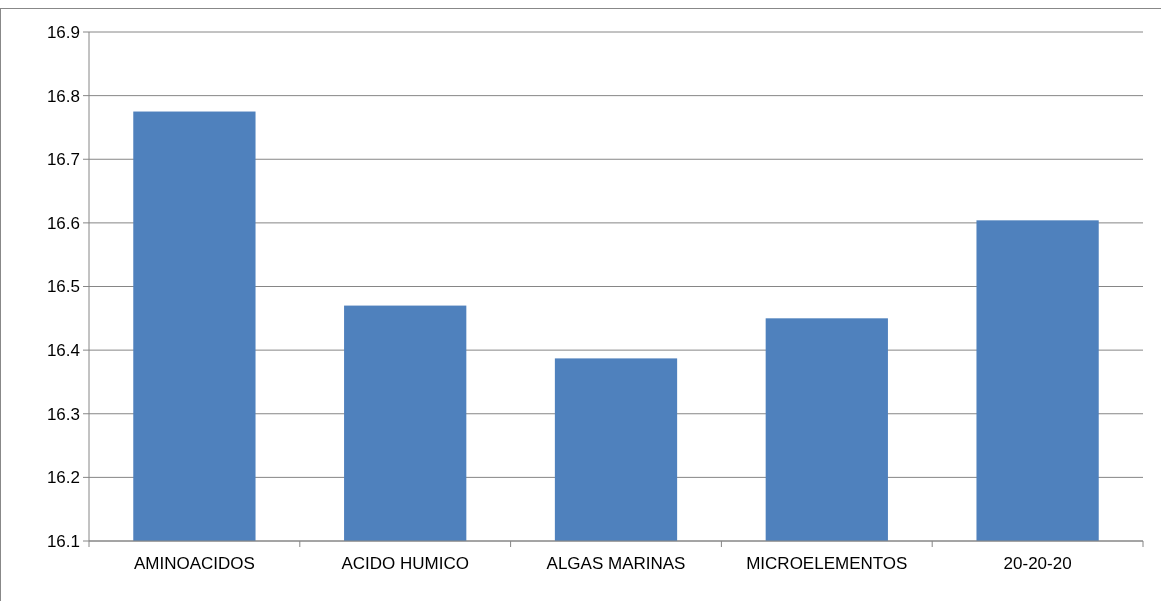 The height and width of the screenshot is (601, 1161). I want to click on x-tick-label: ACIDO HUMICO, so click(405, 563).